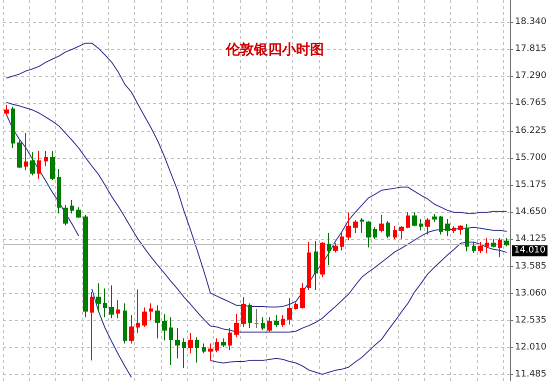 This screenshot has width=556, height=381. What do you see at coordinates (530, 49) in the screenshot?
I see `y-tick-label: 17.815` at bounding box center [530, 49].